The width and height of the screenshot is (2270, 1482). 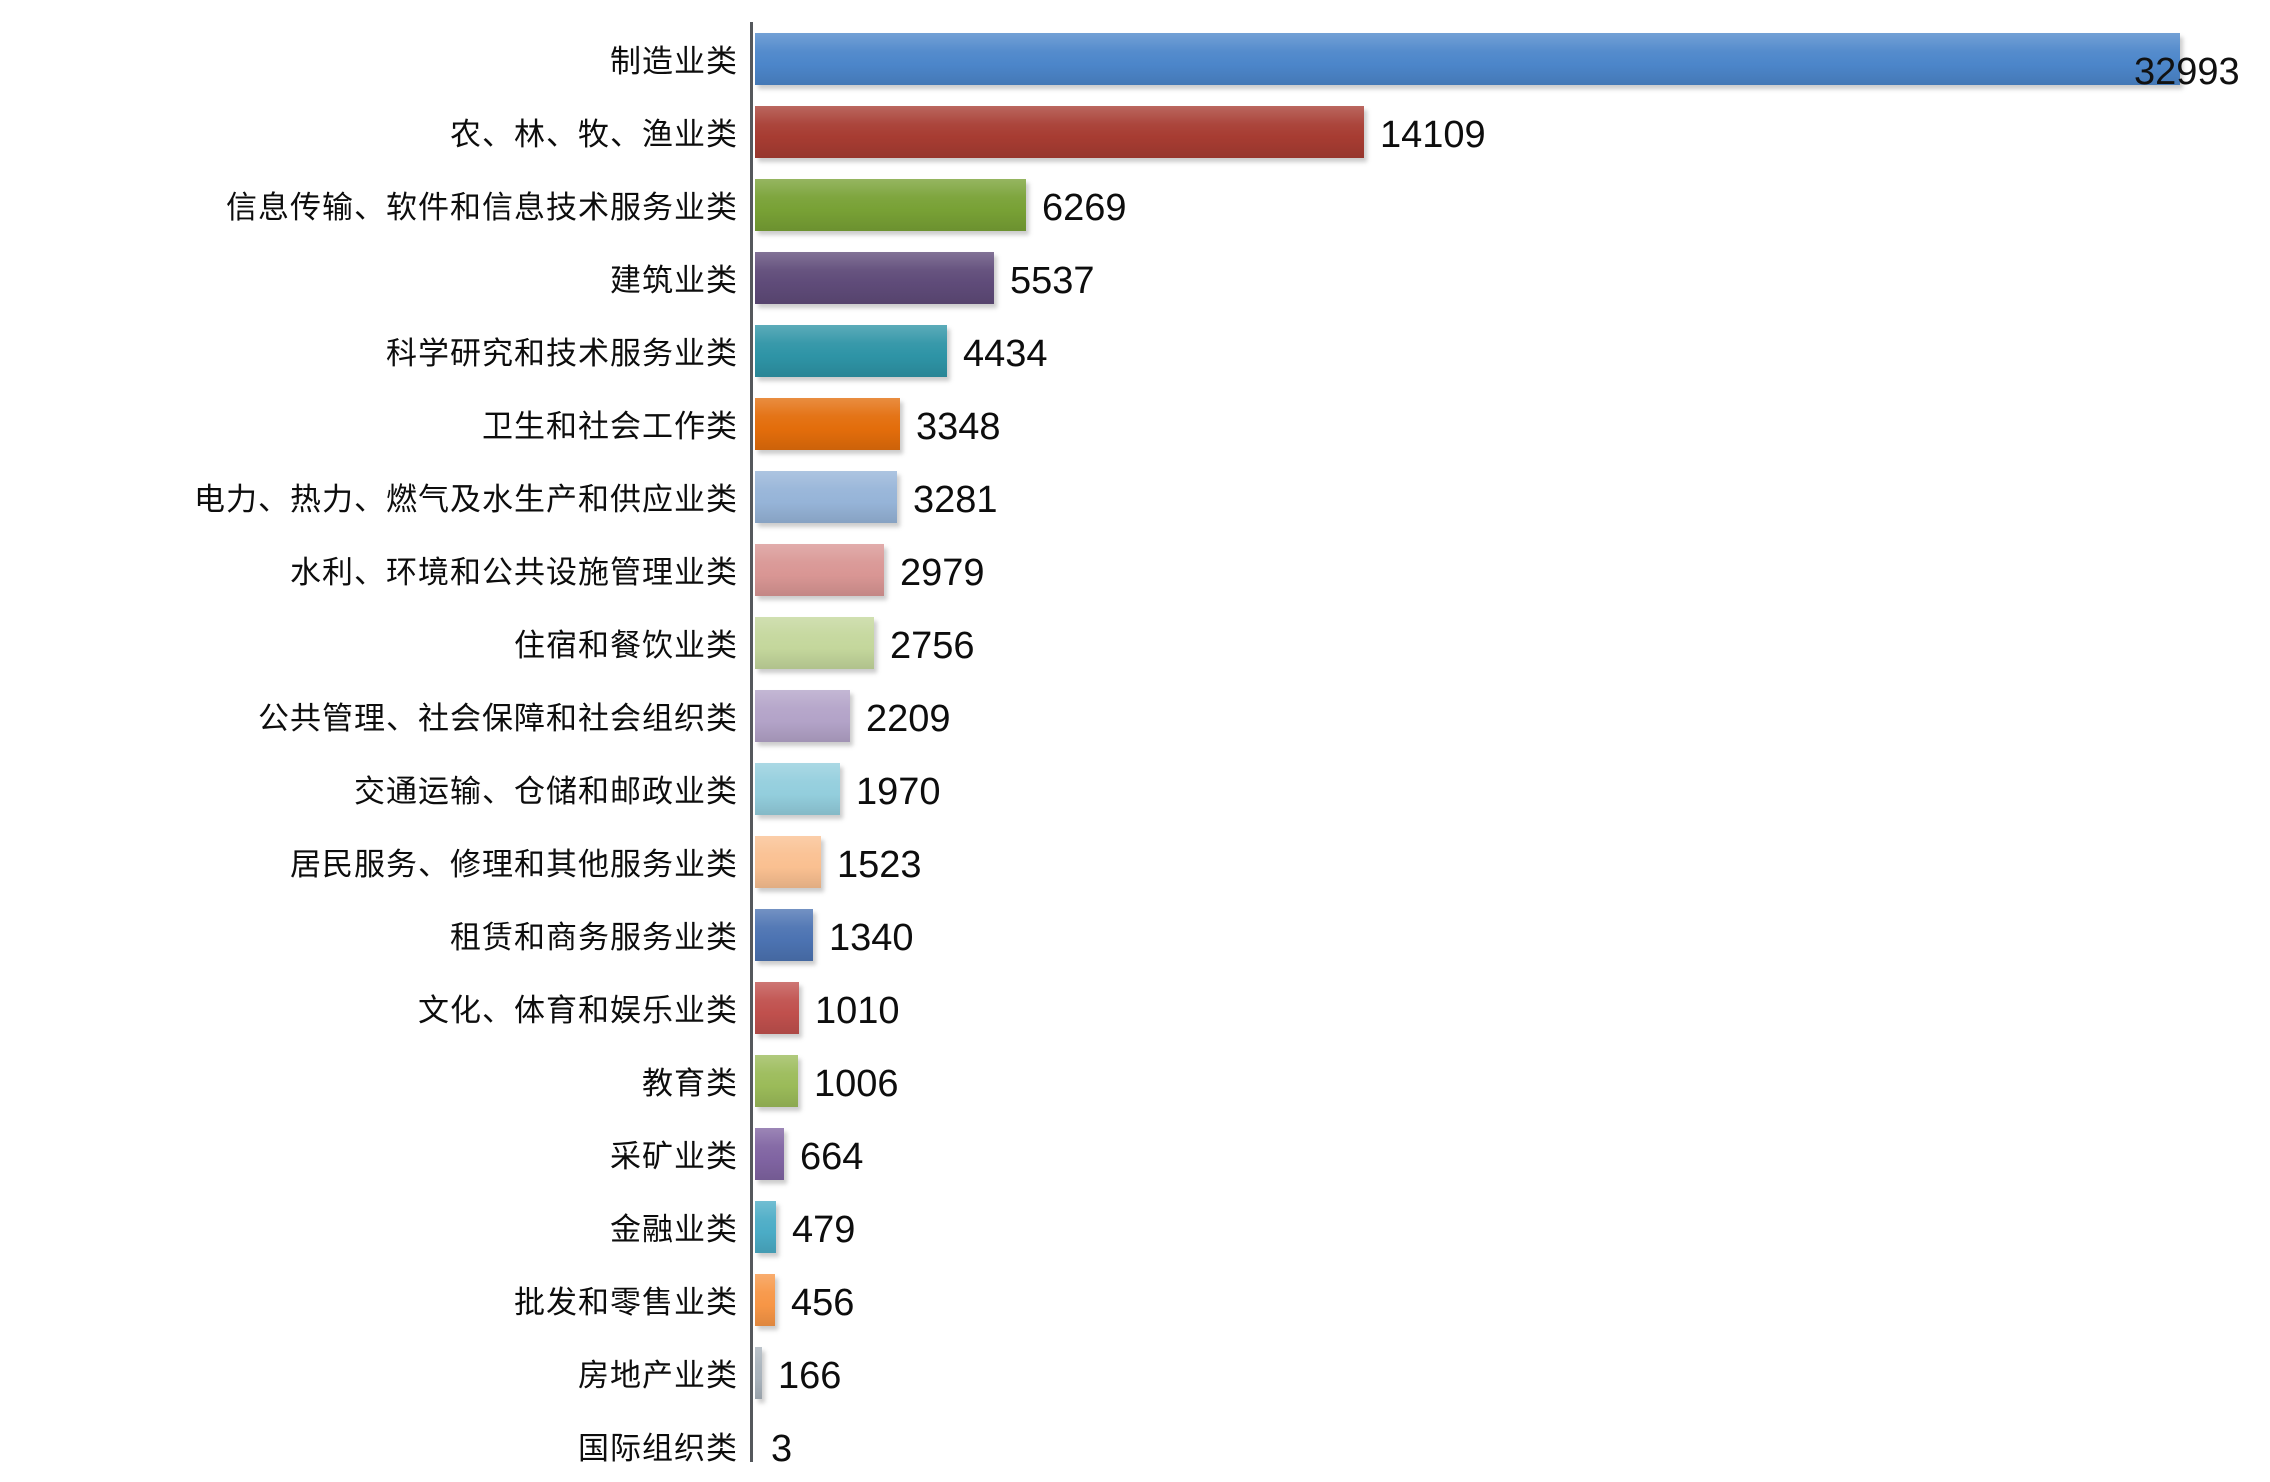 I want to click on category-label: 电力、热力、燃气及水生产和供应业类, so click(x=466, y=499).